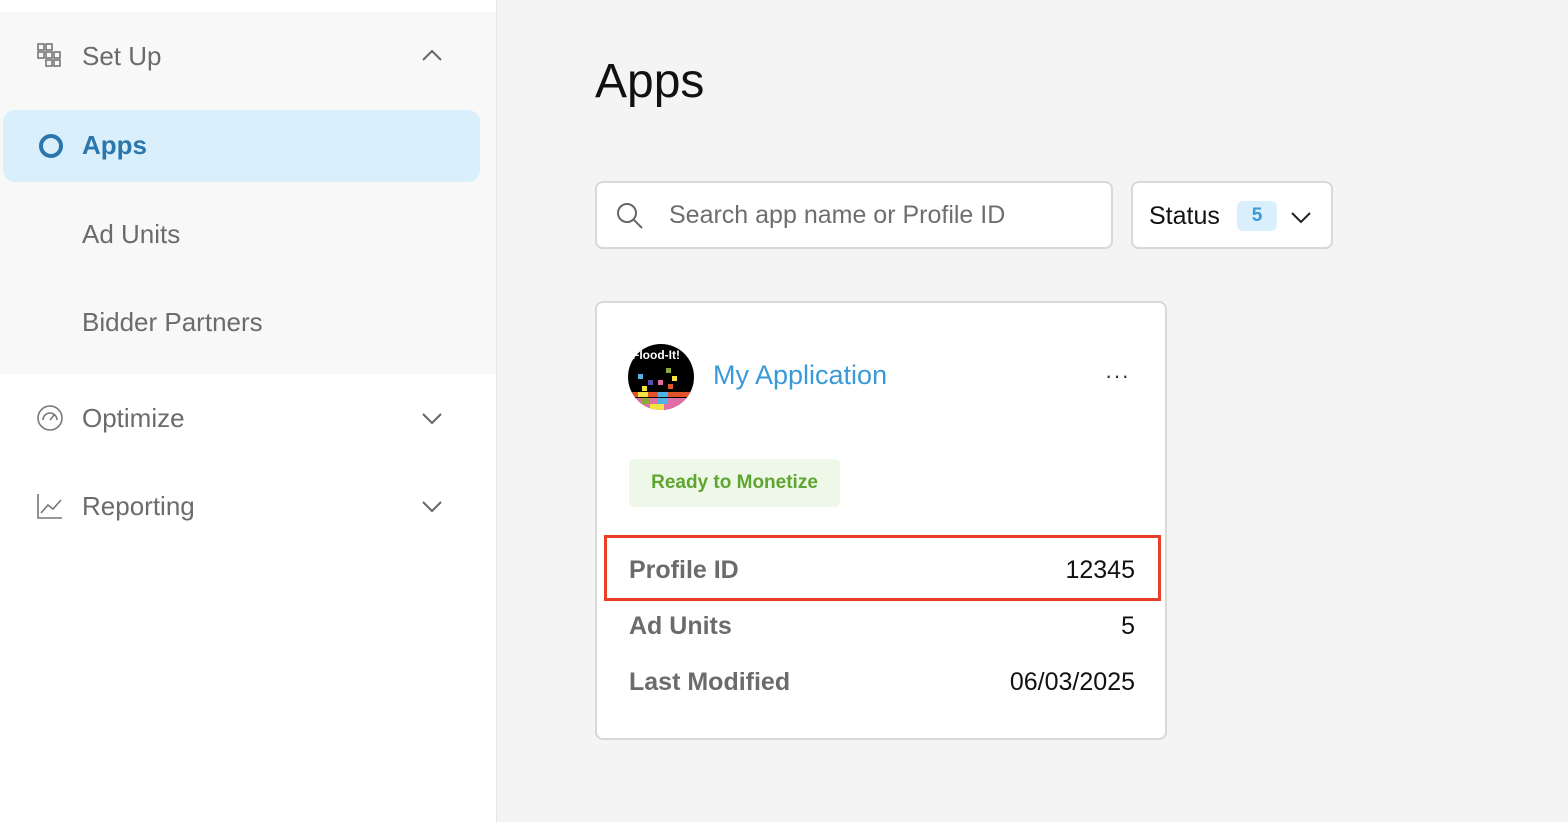  I want to click on nav-setup: Set Up, so click(248, 56).